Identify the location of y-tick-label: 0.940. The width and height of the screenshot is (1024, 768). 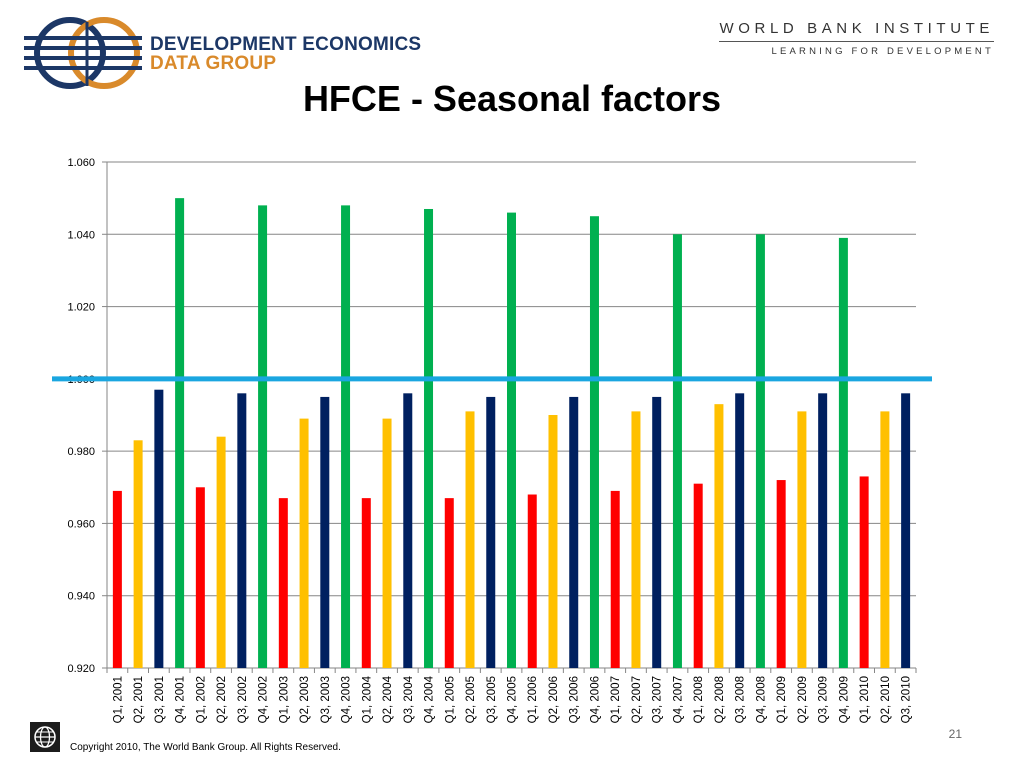
(81, 597).